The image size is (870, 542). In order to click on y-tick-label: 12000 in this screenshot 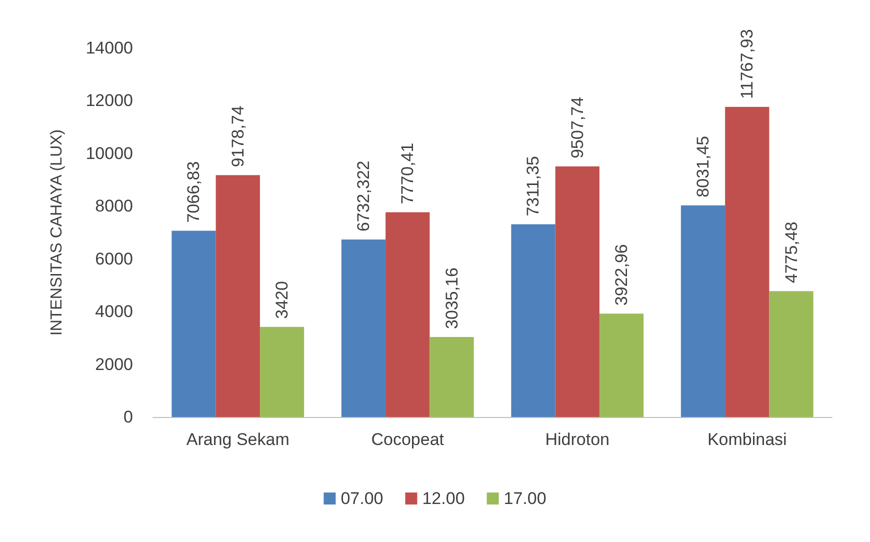, I will do `click(109, 100)`.